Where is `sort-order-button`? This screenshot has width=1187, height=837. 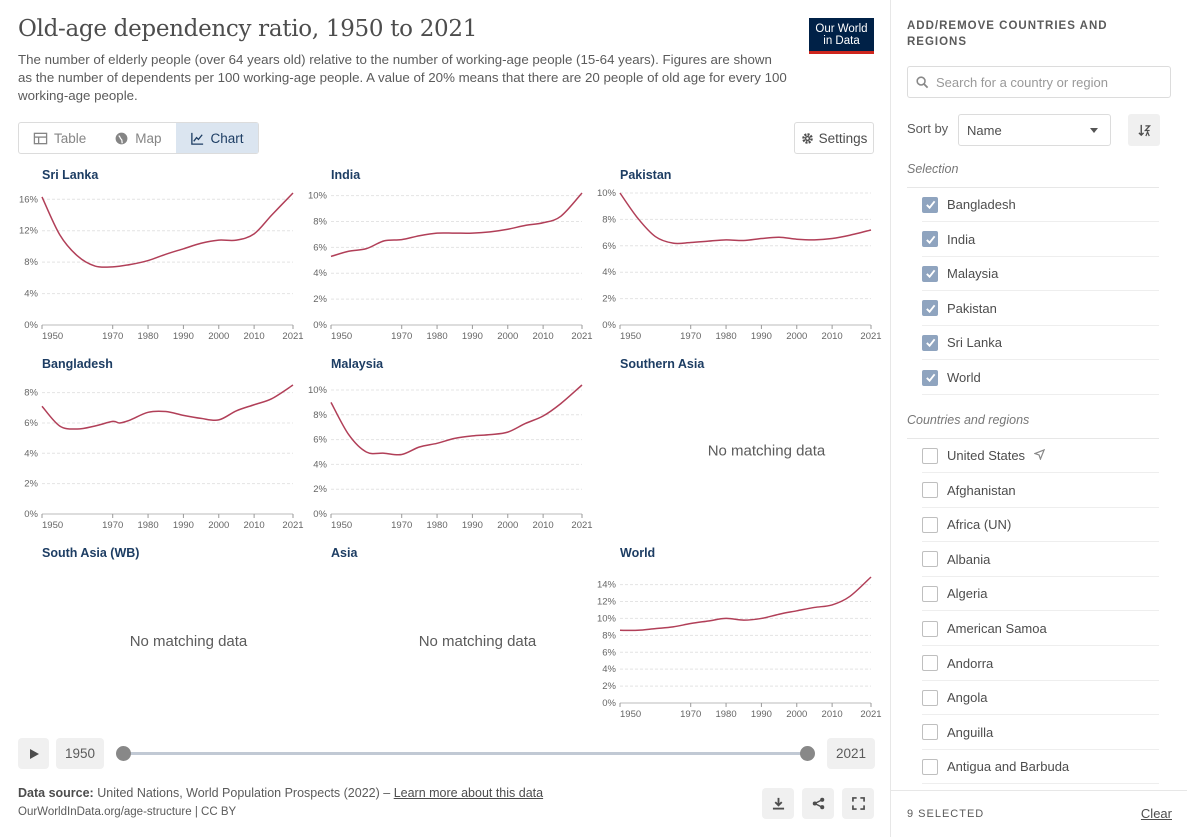 sort-order-button is located at coordinates (1144, 130).